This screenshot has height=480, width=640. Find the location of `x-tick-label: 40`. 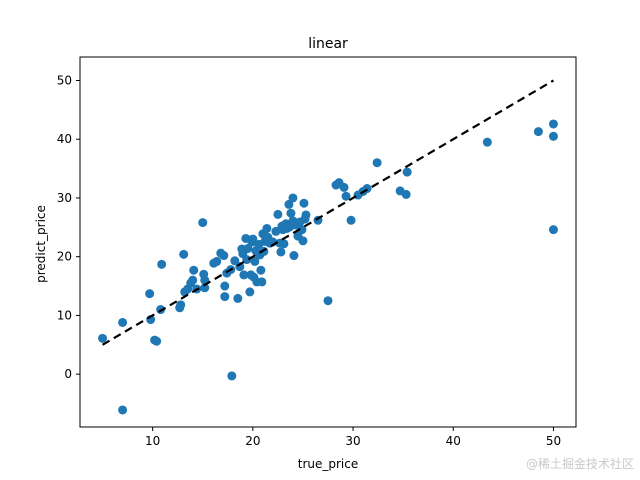

x-tick-label: 40 is located at coordinates (453, 441).